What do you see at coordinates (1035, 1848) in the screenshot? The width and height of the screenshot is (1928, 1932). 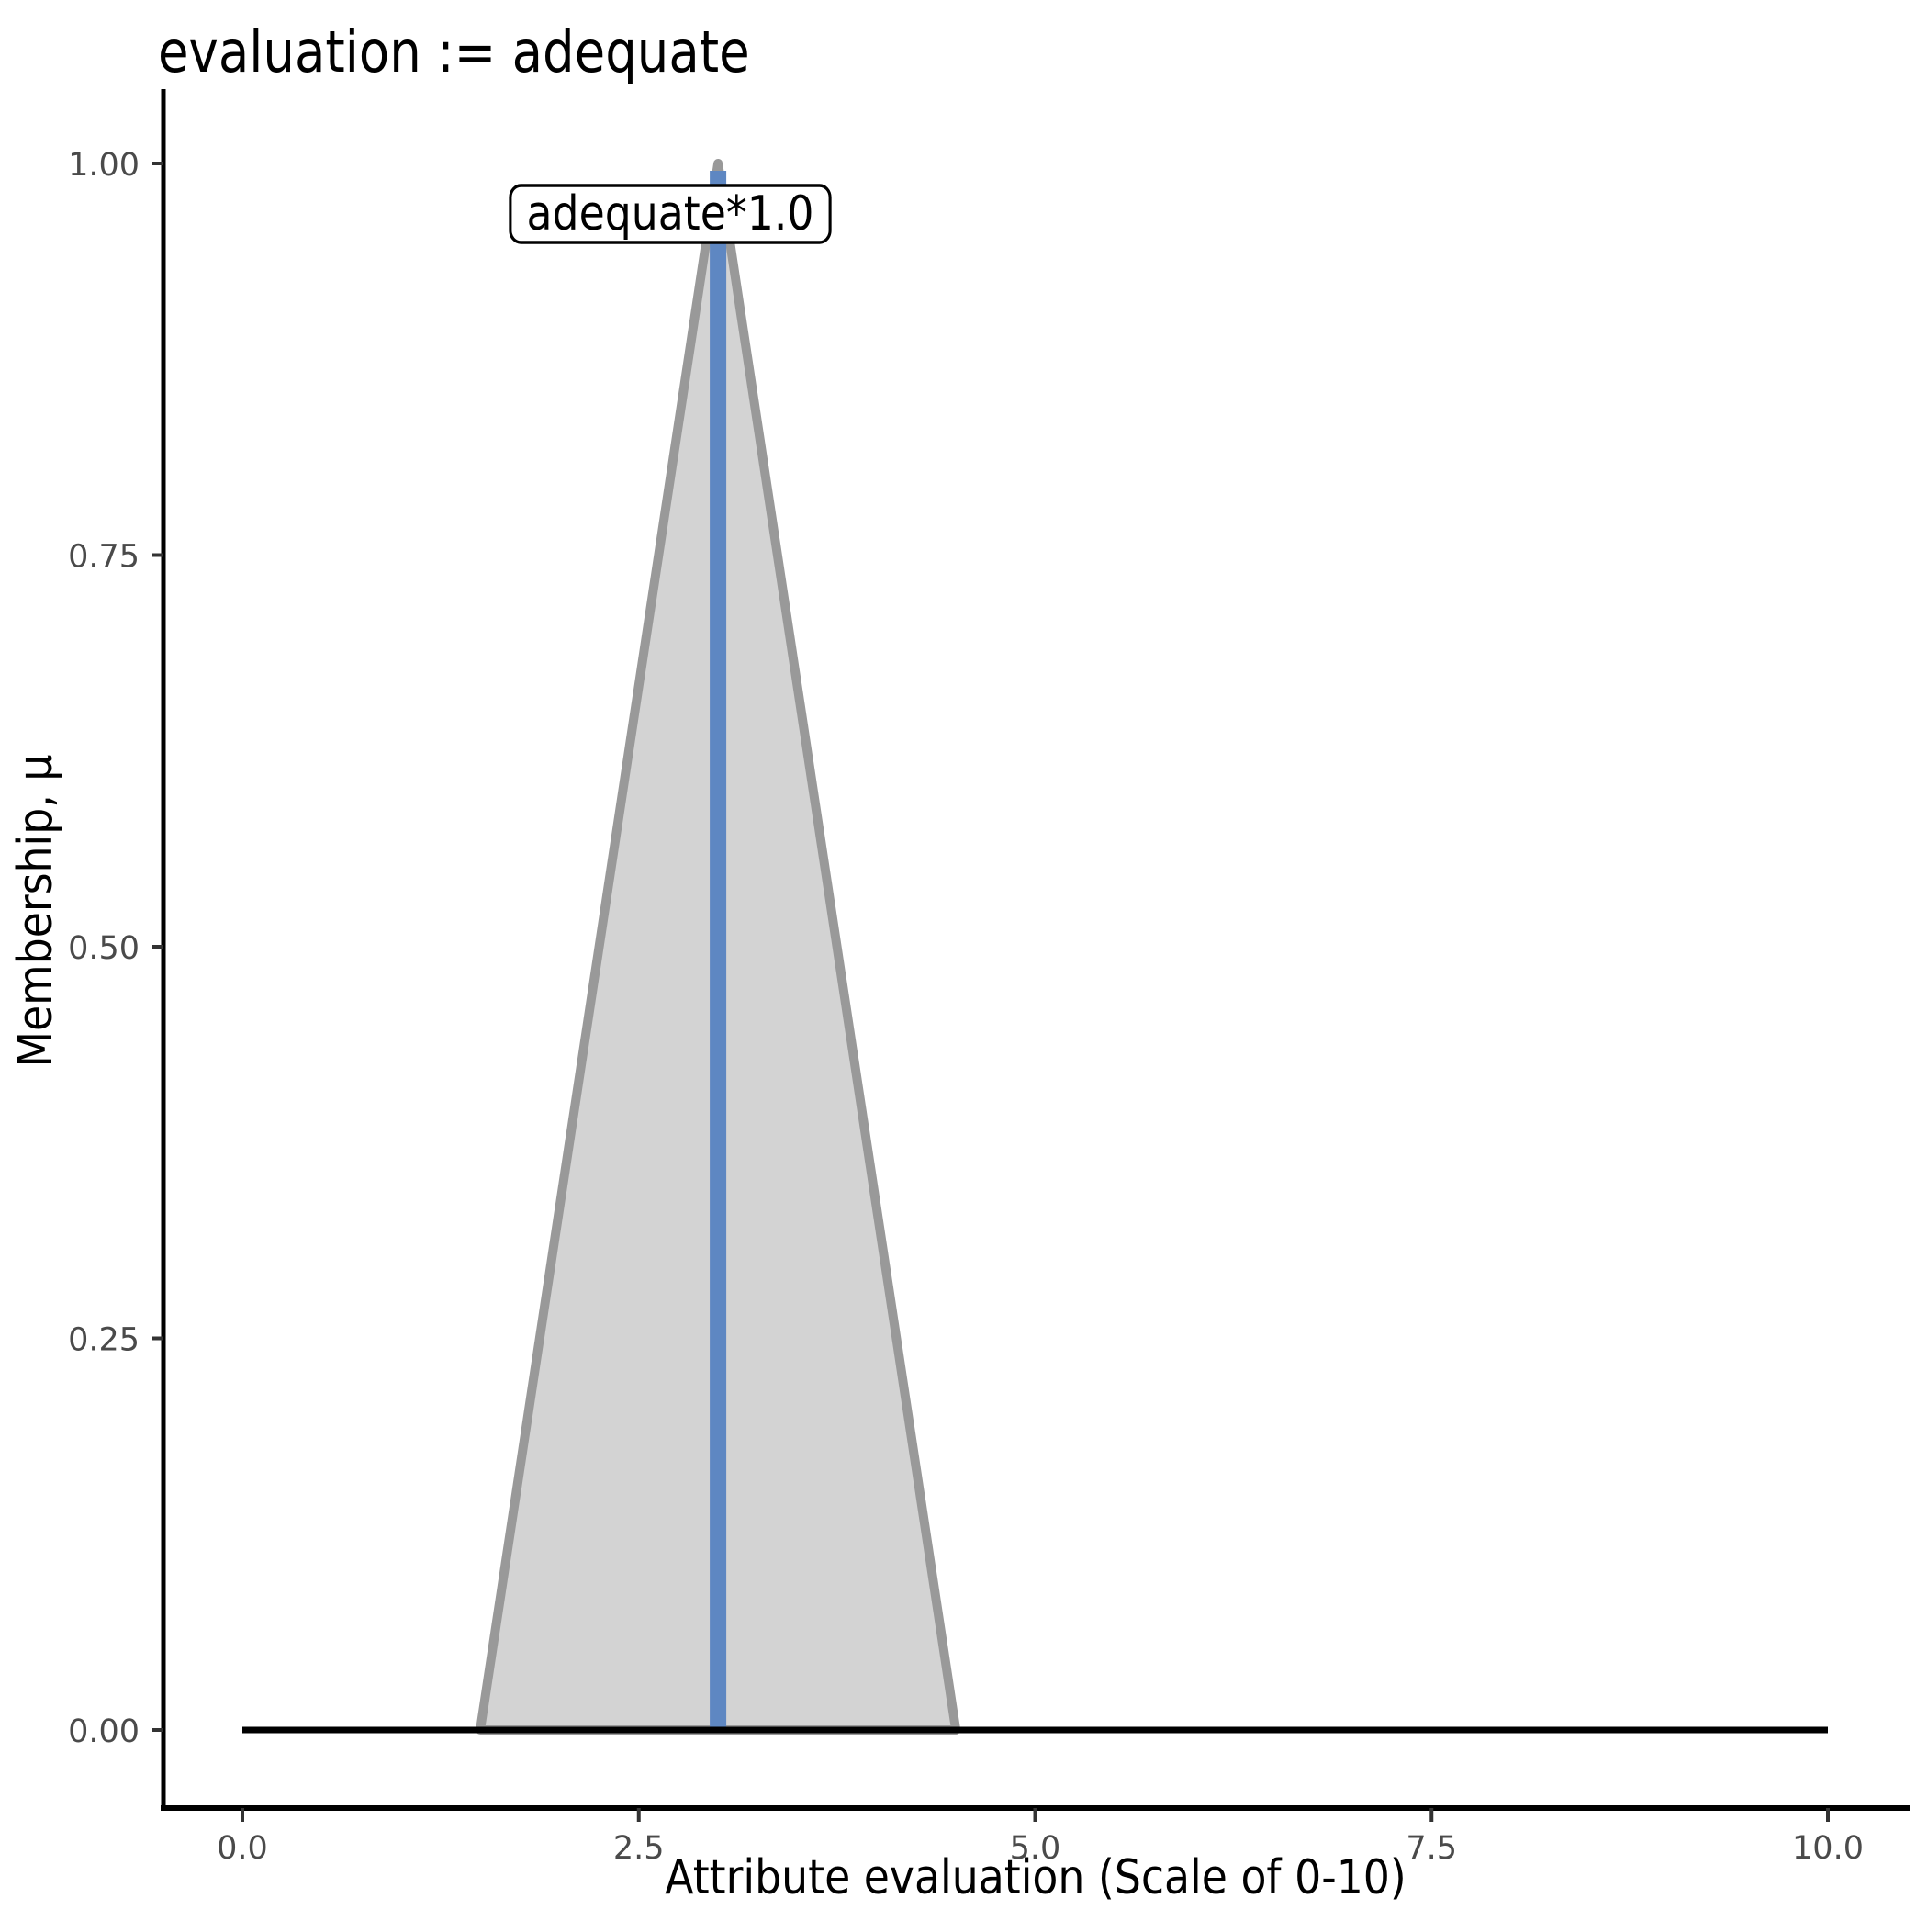 I see `x-tick-label: 5.0` at bounding box center [1035, 1848].